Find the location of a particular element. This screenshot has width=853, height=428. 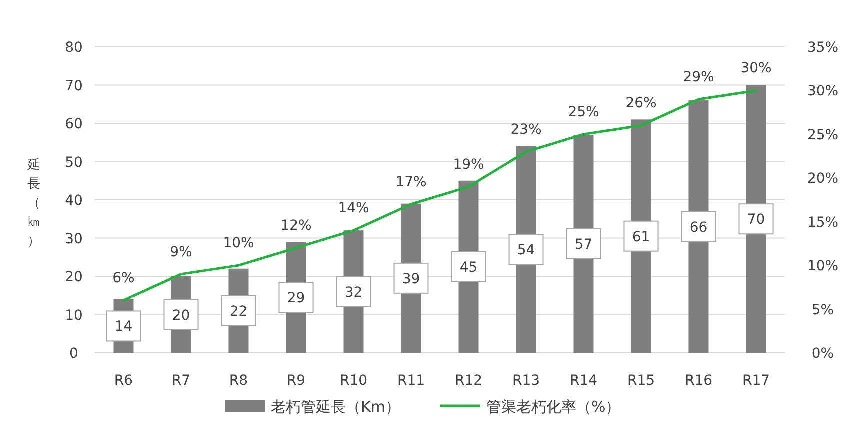

x-tick-label: R17 is located at coordinates (756, 381).